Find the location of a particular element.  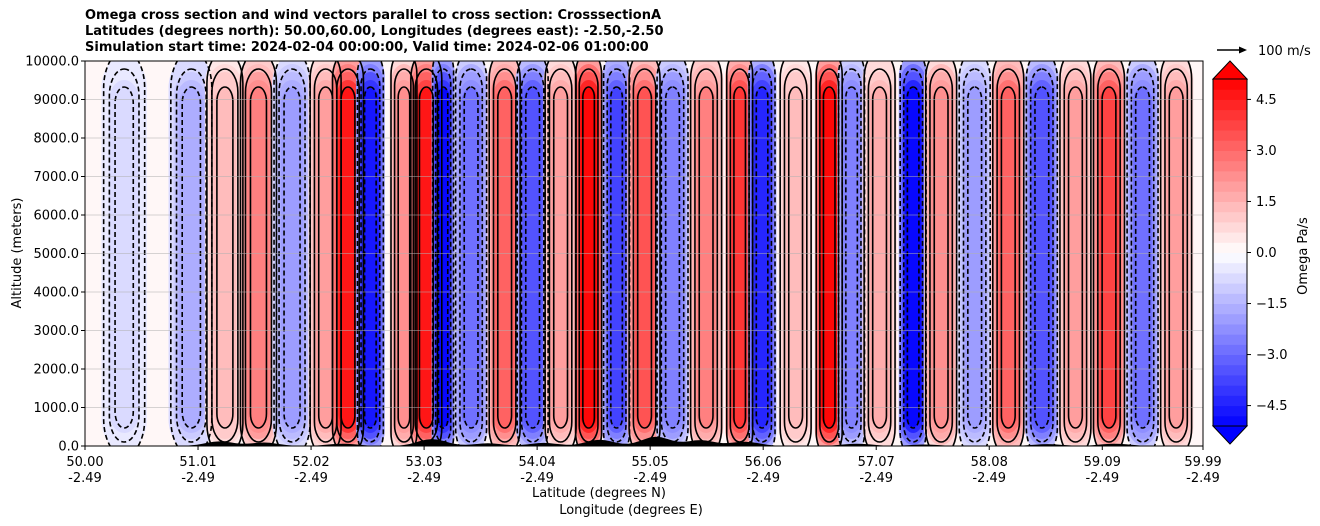

x-tick-label-lat: 51.01 is located at coordinates (197, 462).